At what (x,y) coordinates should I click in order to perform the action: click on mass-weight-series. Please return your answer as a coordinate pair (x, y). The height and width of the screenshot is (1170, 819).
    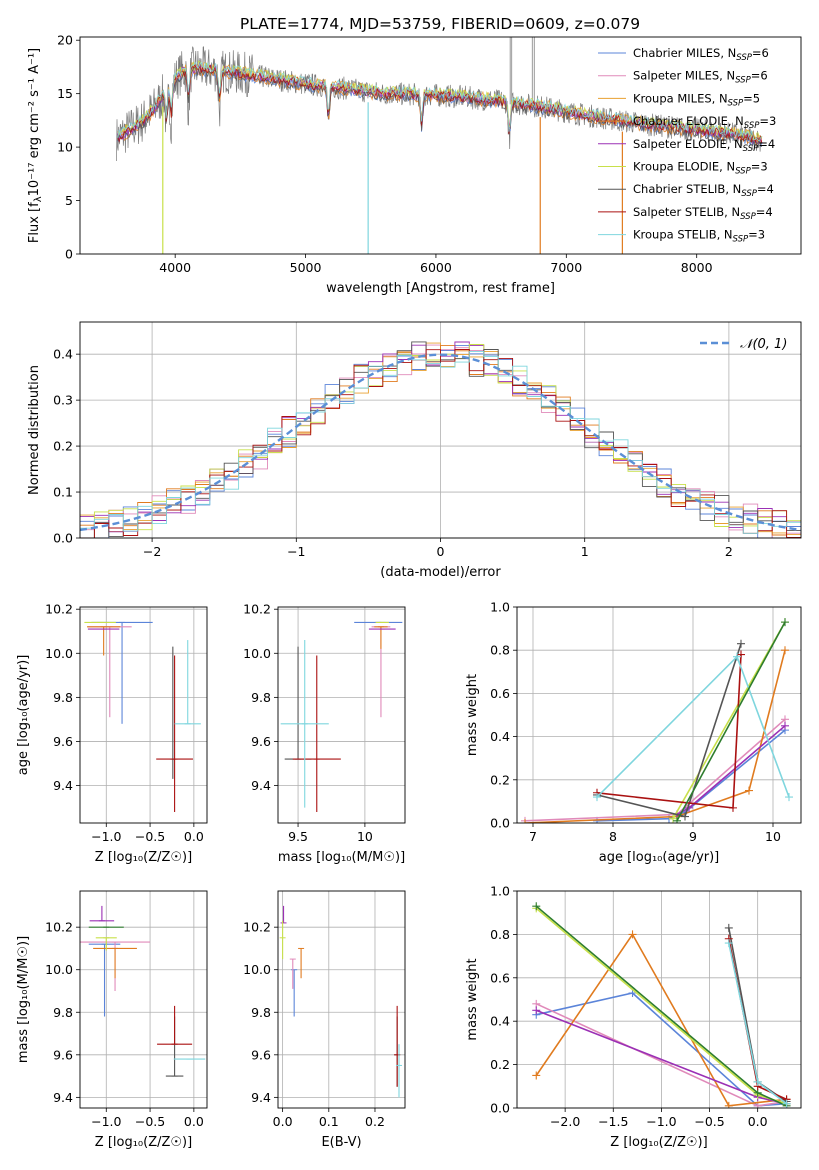
    Looking at the image, I should click on (655, 736).